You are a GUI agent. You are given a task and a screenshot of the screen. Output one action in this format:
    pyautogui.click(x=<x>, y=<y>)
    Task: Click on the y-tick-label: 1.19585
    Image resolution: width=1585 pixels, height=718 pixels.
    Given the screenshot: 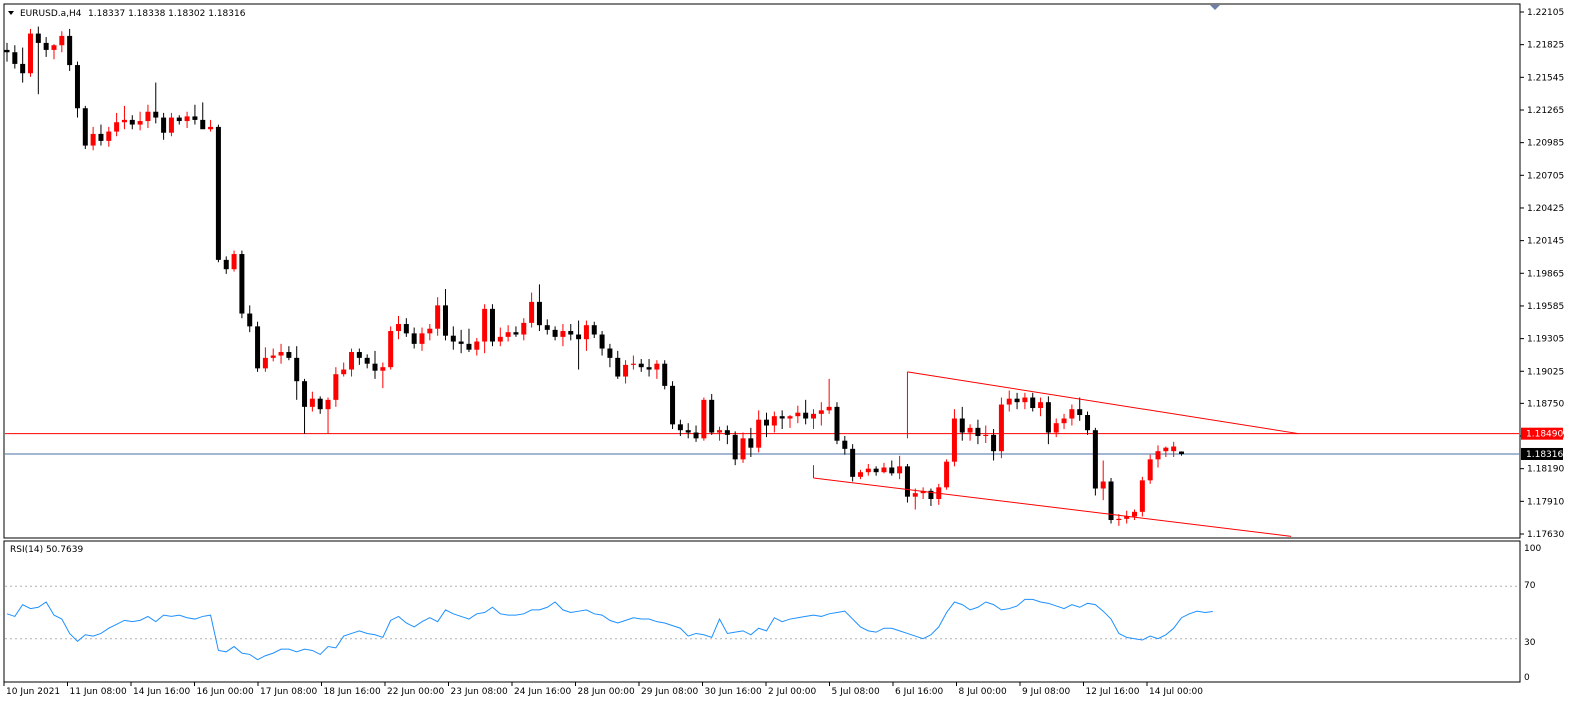 What is the action you would take?
    pyautogui.click(x=1545, y=307)
    